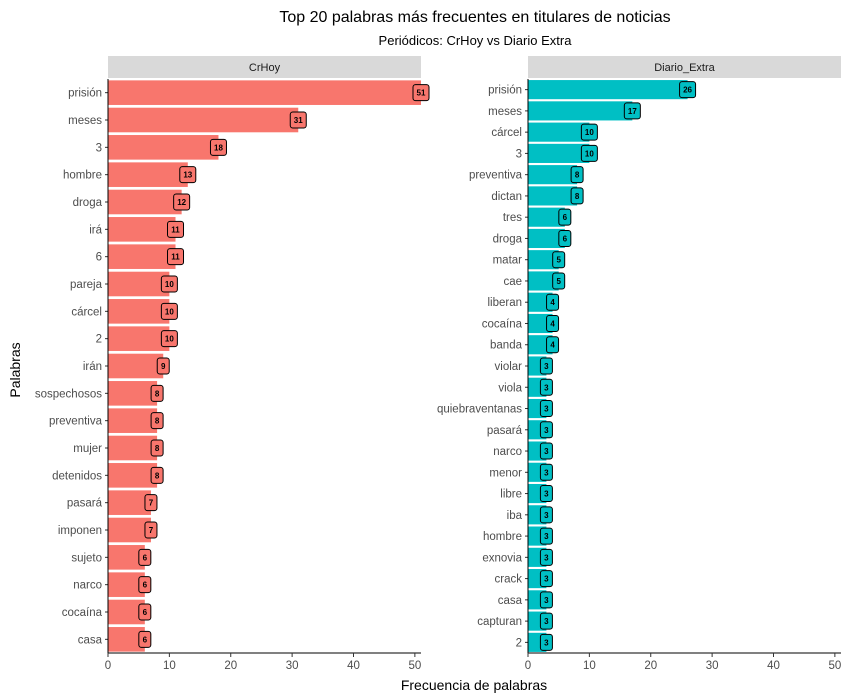  What do you see at coordinates (82, 613) in the screenshot?
I see `category-label: cocaína` at bounding box center [82, 613].